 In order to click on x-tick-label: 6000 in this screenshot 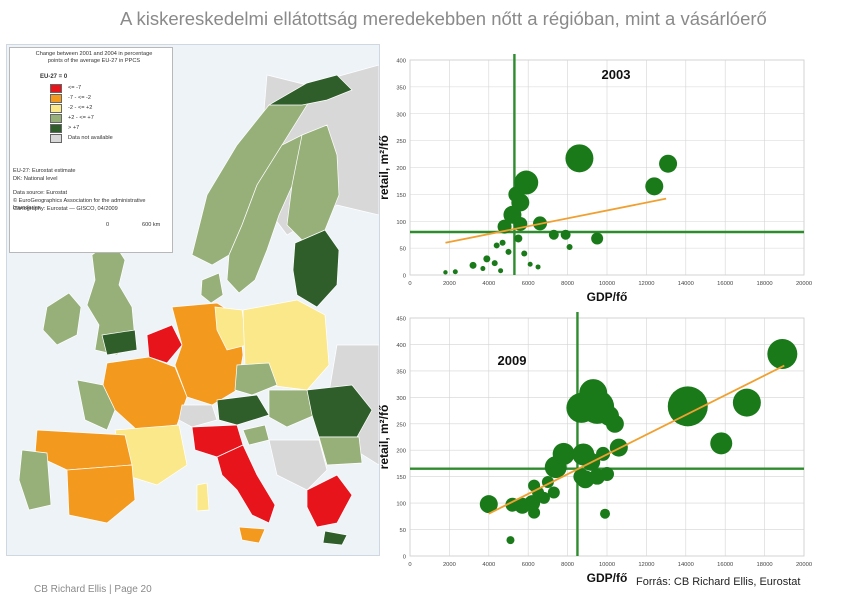, I will do `click(528, 565)`.